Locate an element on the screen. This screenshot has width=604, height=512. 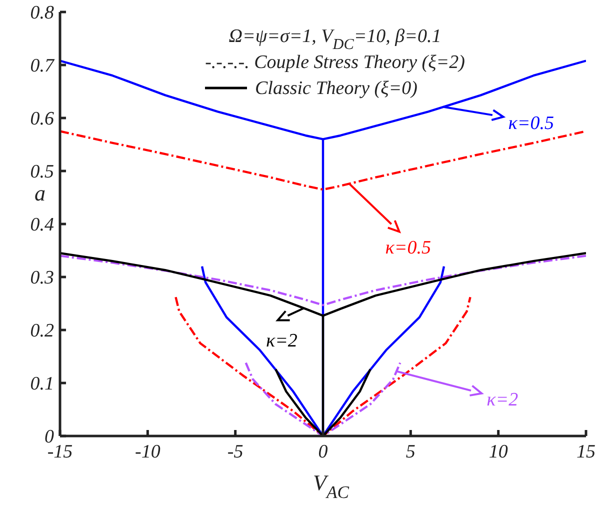
x-tick-label: 15 is located at coordinates (586, 451).